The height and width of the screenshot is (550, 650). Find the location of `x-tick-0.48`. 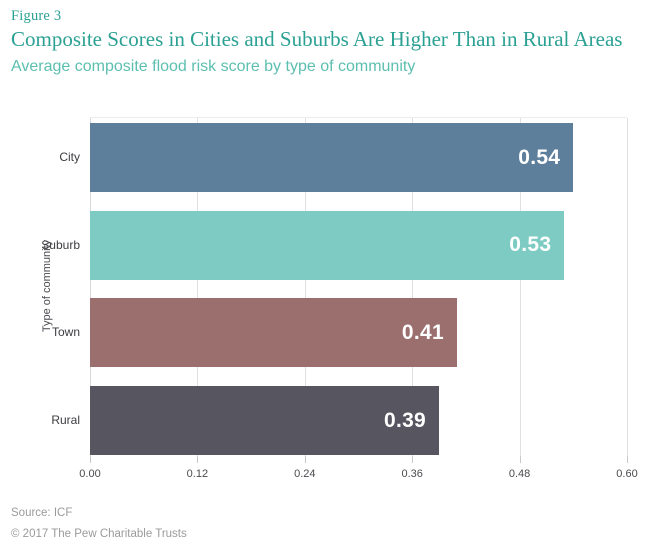

x-tick-0.48 is located at coordinates (520, 459).